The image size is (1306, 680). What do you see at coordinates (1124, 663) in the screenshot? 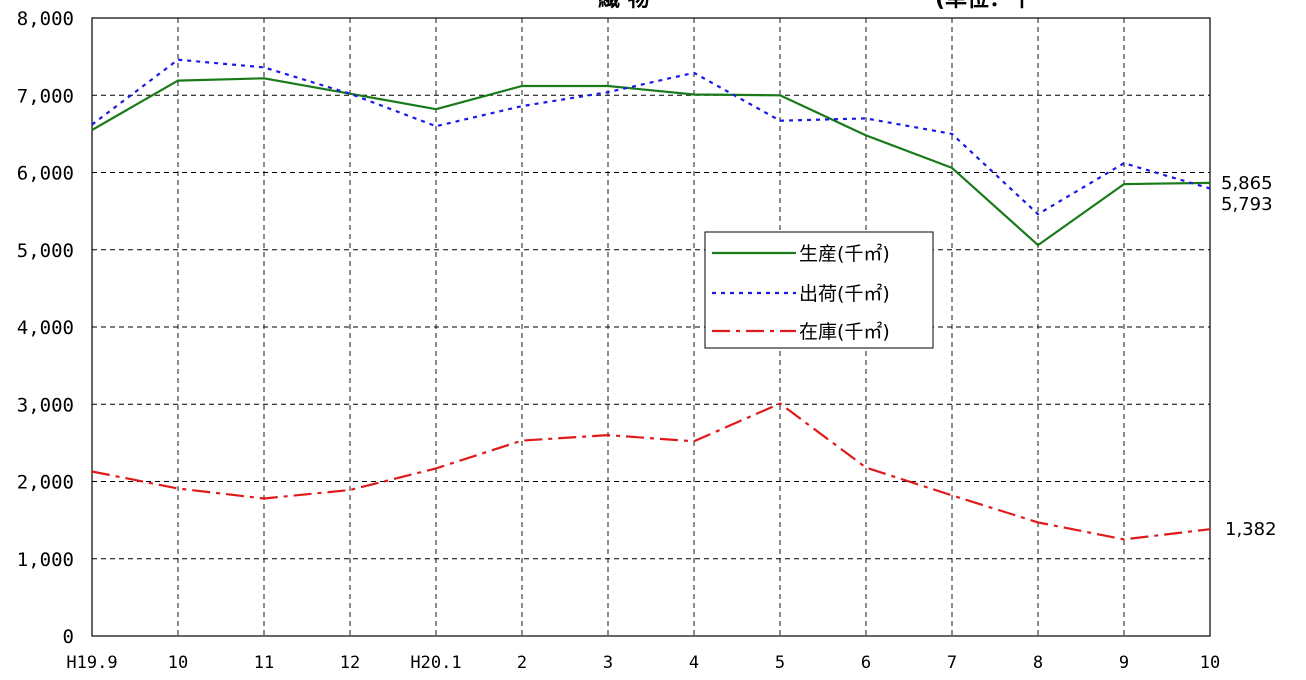
I see `x-tick-label: 9` at bounding box center [1124, 663].